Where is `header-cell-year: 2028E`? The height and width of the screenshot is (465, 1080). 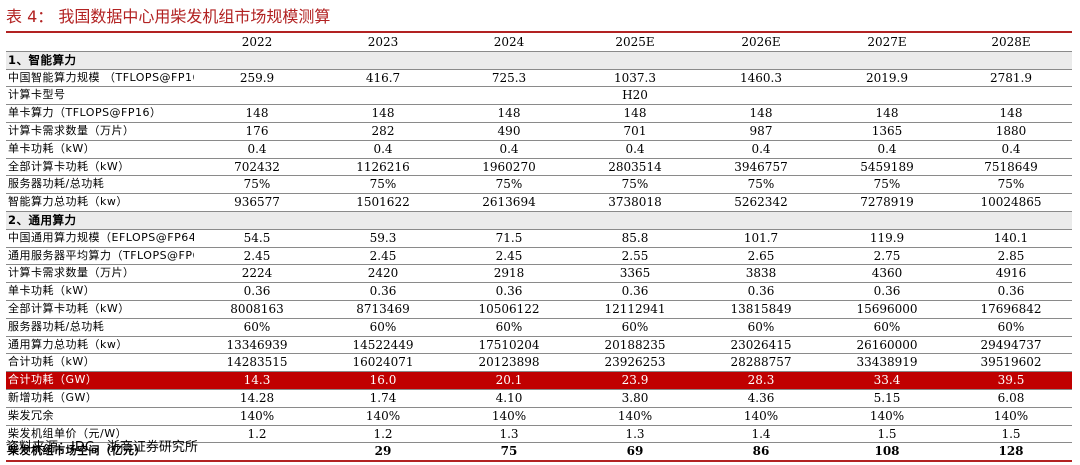 header-cell-year: 2028E is located at coordinates (1011, 43).